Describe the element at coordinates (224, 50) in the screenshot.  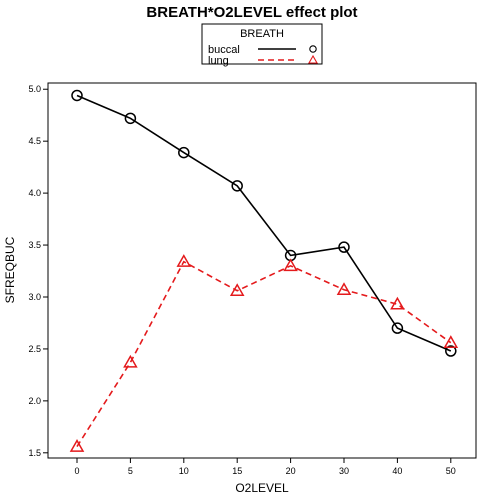
I see `legend-label-buccal: buccal` at that location.